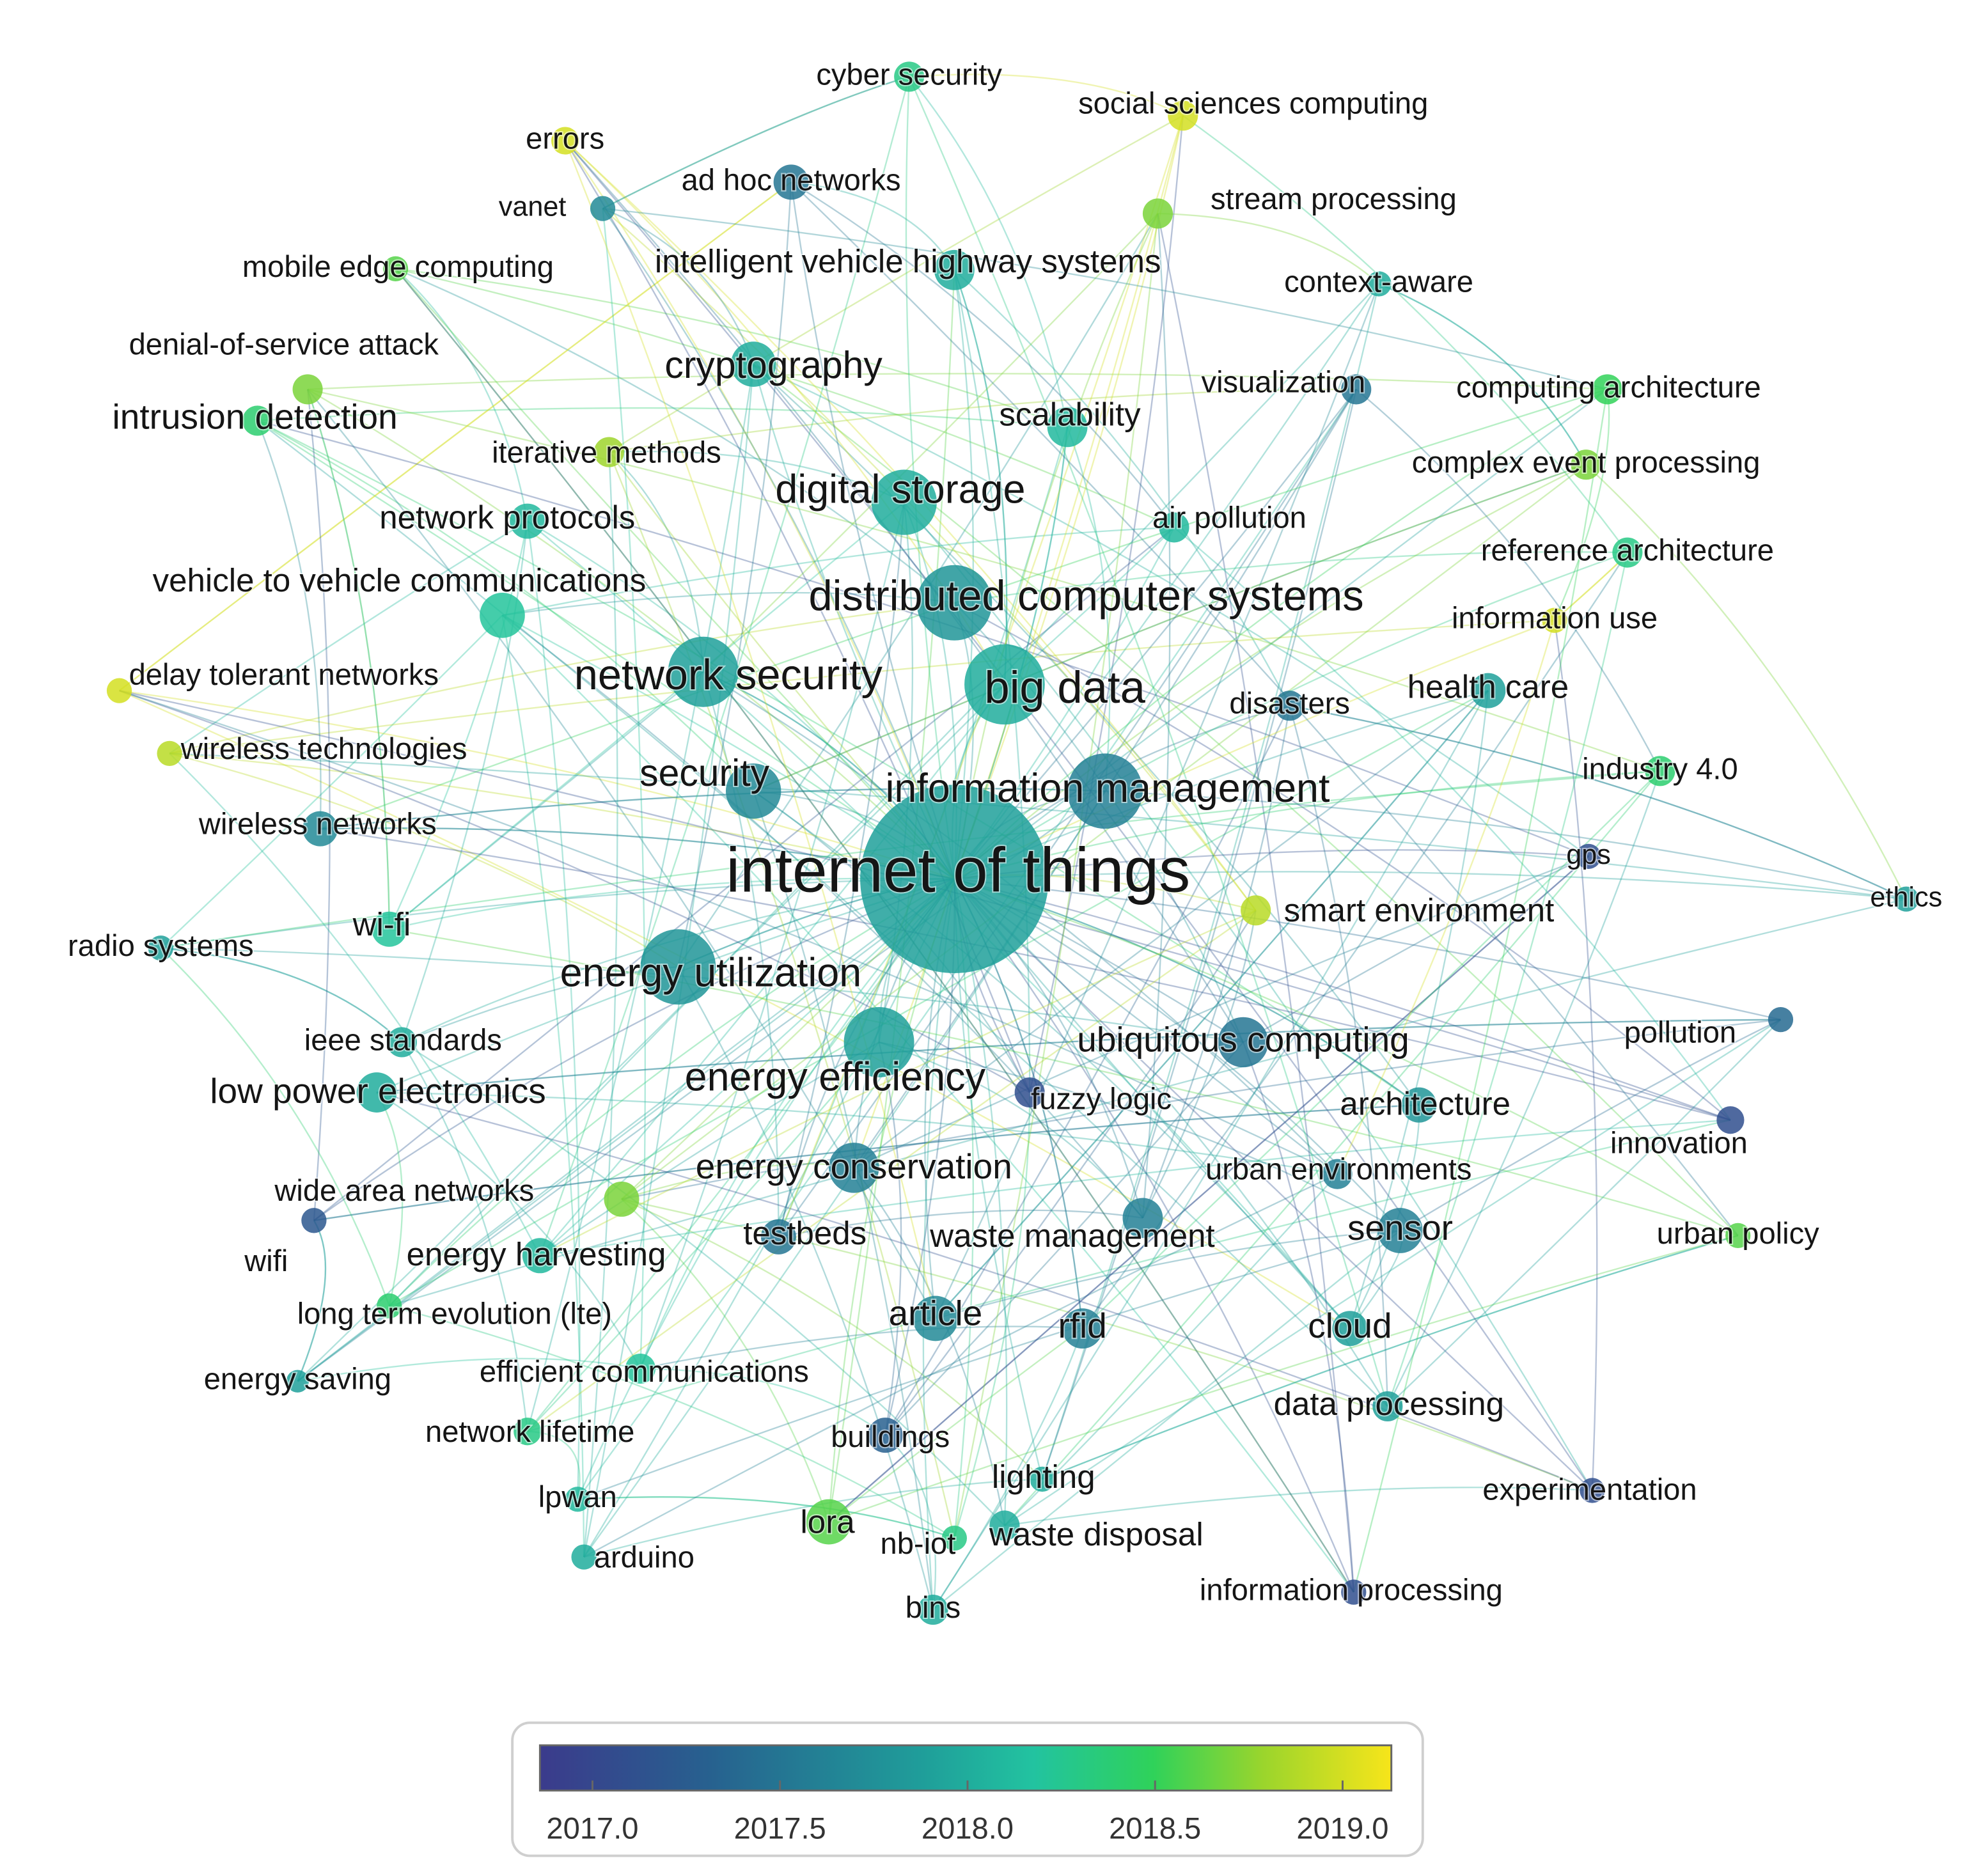 This screenshot has width=1969, height=1876. What do you see at coordinates (780, 1828) in the screenshot?
I see `tick-label: 2017.5` at bounding box center [780, 1828].